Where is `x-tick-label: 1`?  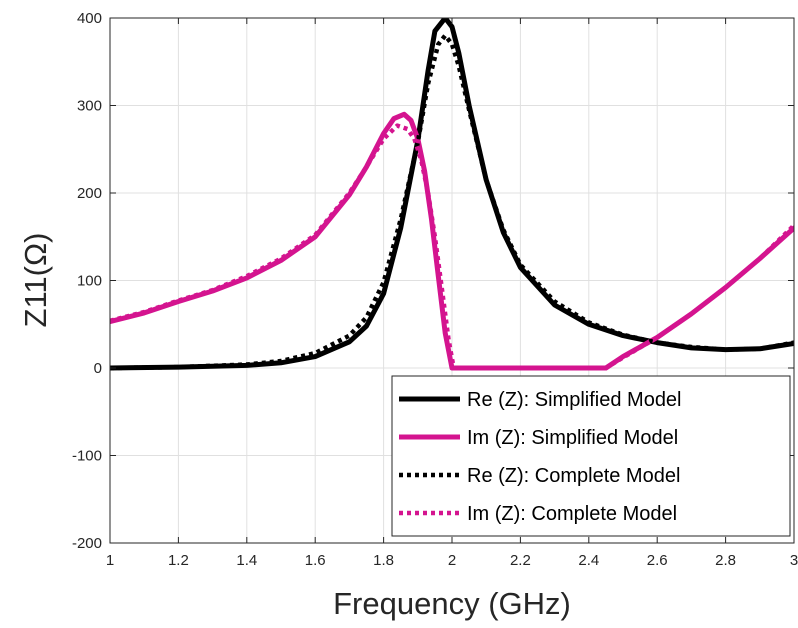 x-tick-label: 1 is located at coordinates (110, 560).